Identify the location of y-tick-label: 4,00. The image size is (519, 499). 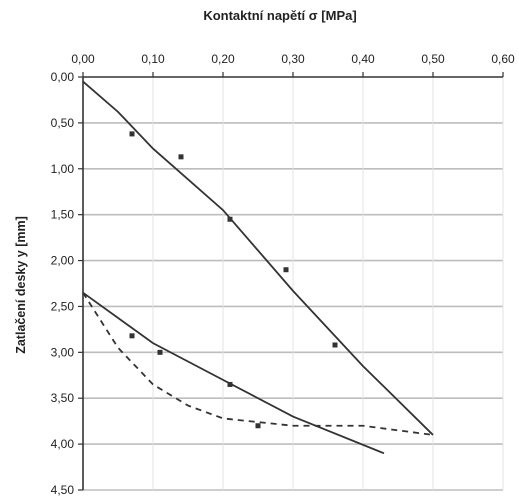
(63, 444).